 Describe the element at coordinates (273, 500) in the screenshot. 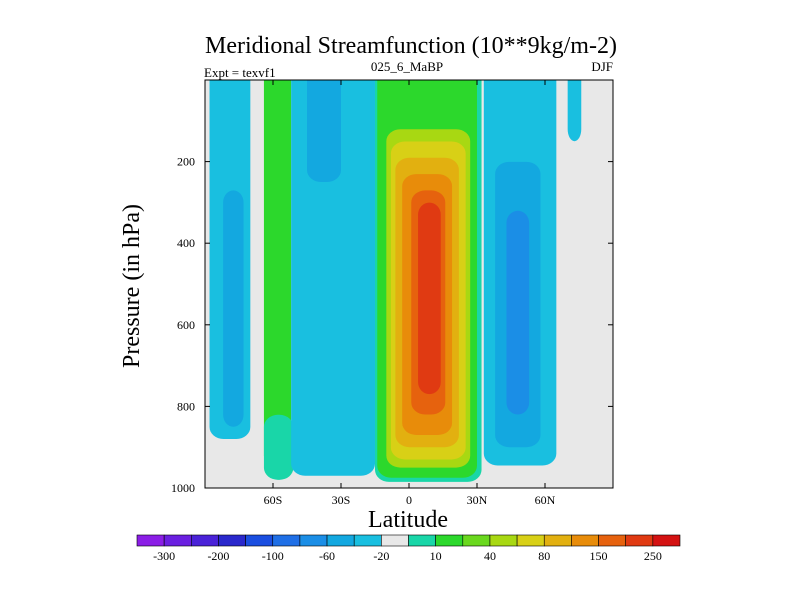

I see `x-tick-label: 60S` at that location.